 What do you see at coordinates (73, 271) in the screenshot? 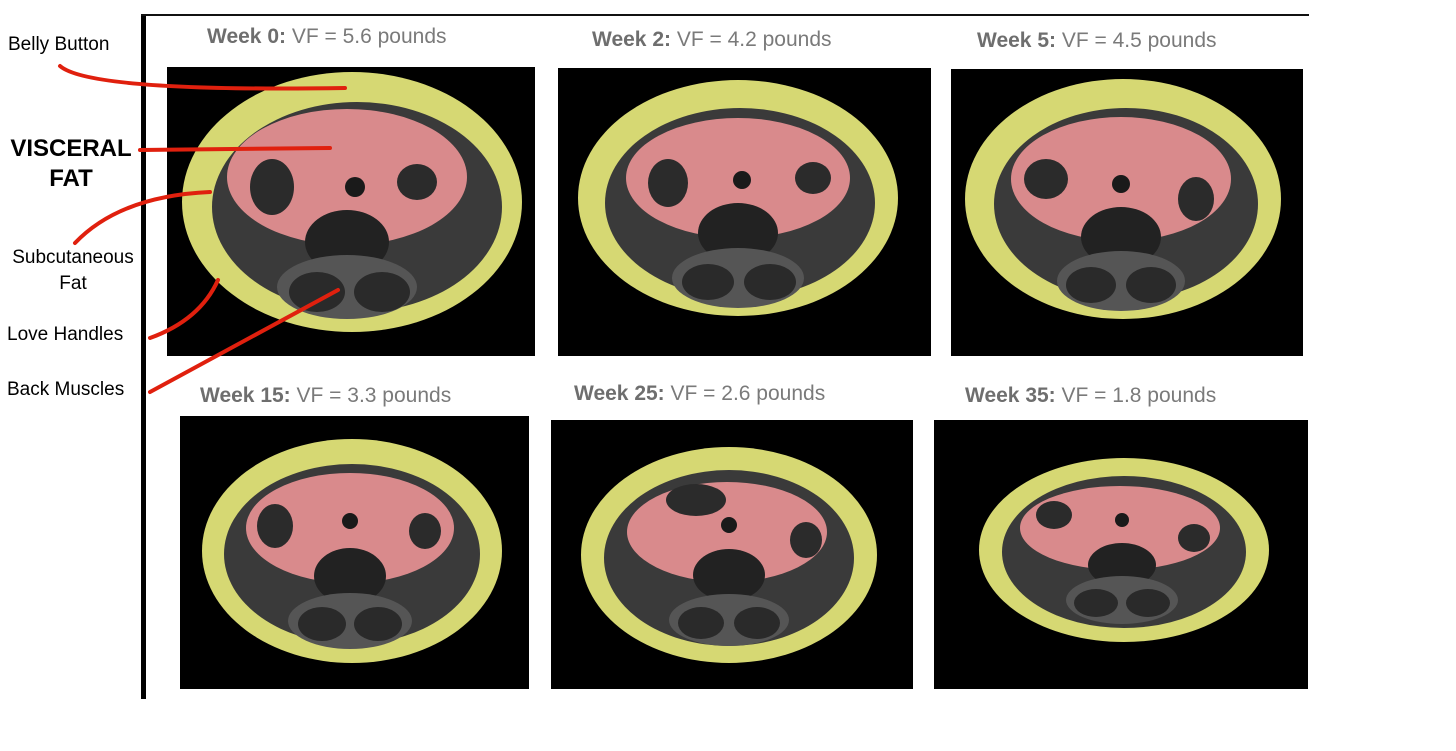
I see `subcutaneous-fat-label: Subcutaneous Fat` at bounding box center [73, 271].